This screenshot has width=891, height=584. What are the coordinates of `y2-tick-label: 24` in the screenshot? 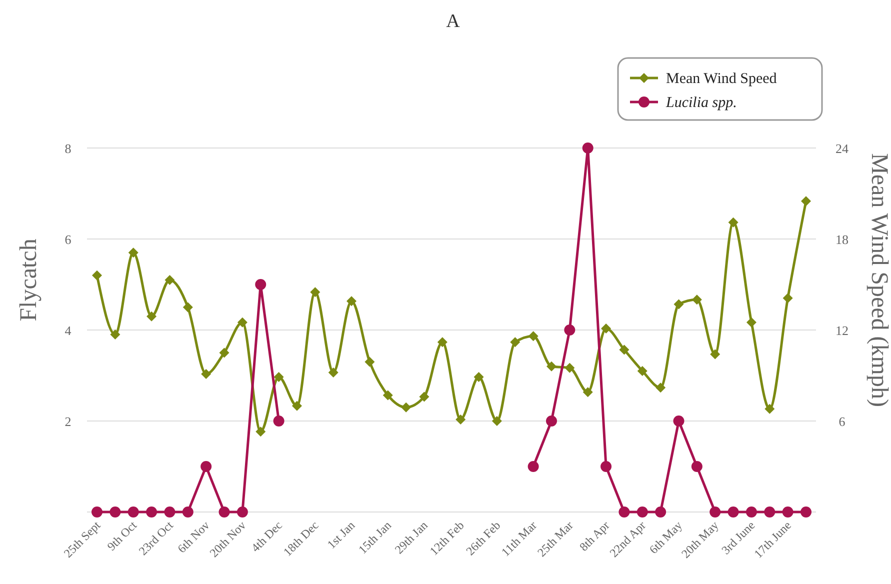 It's located at (842, 148).